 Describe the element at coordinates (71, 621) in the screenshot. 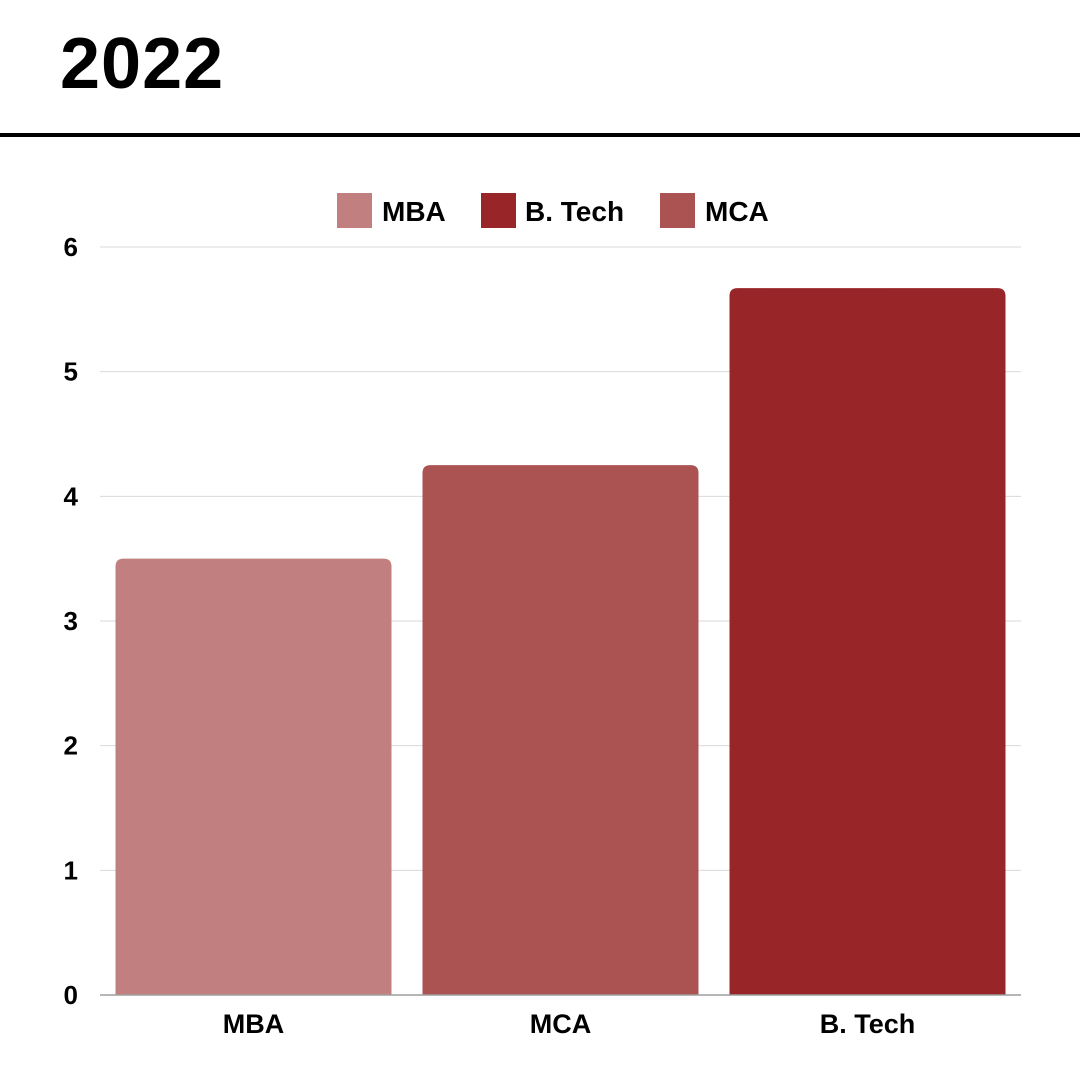

I see `y-tick-label: 3` at that location.